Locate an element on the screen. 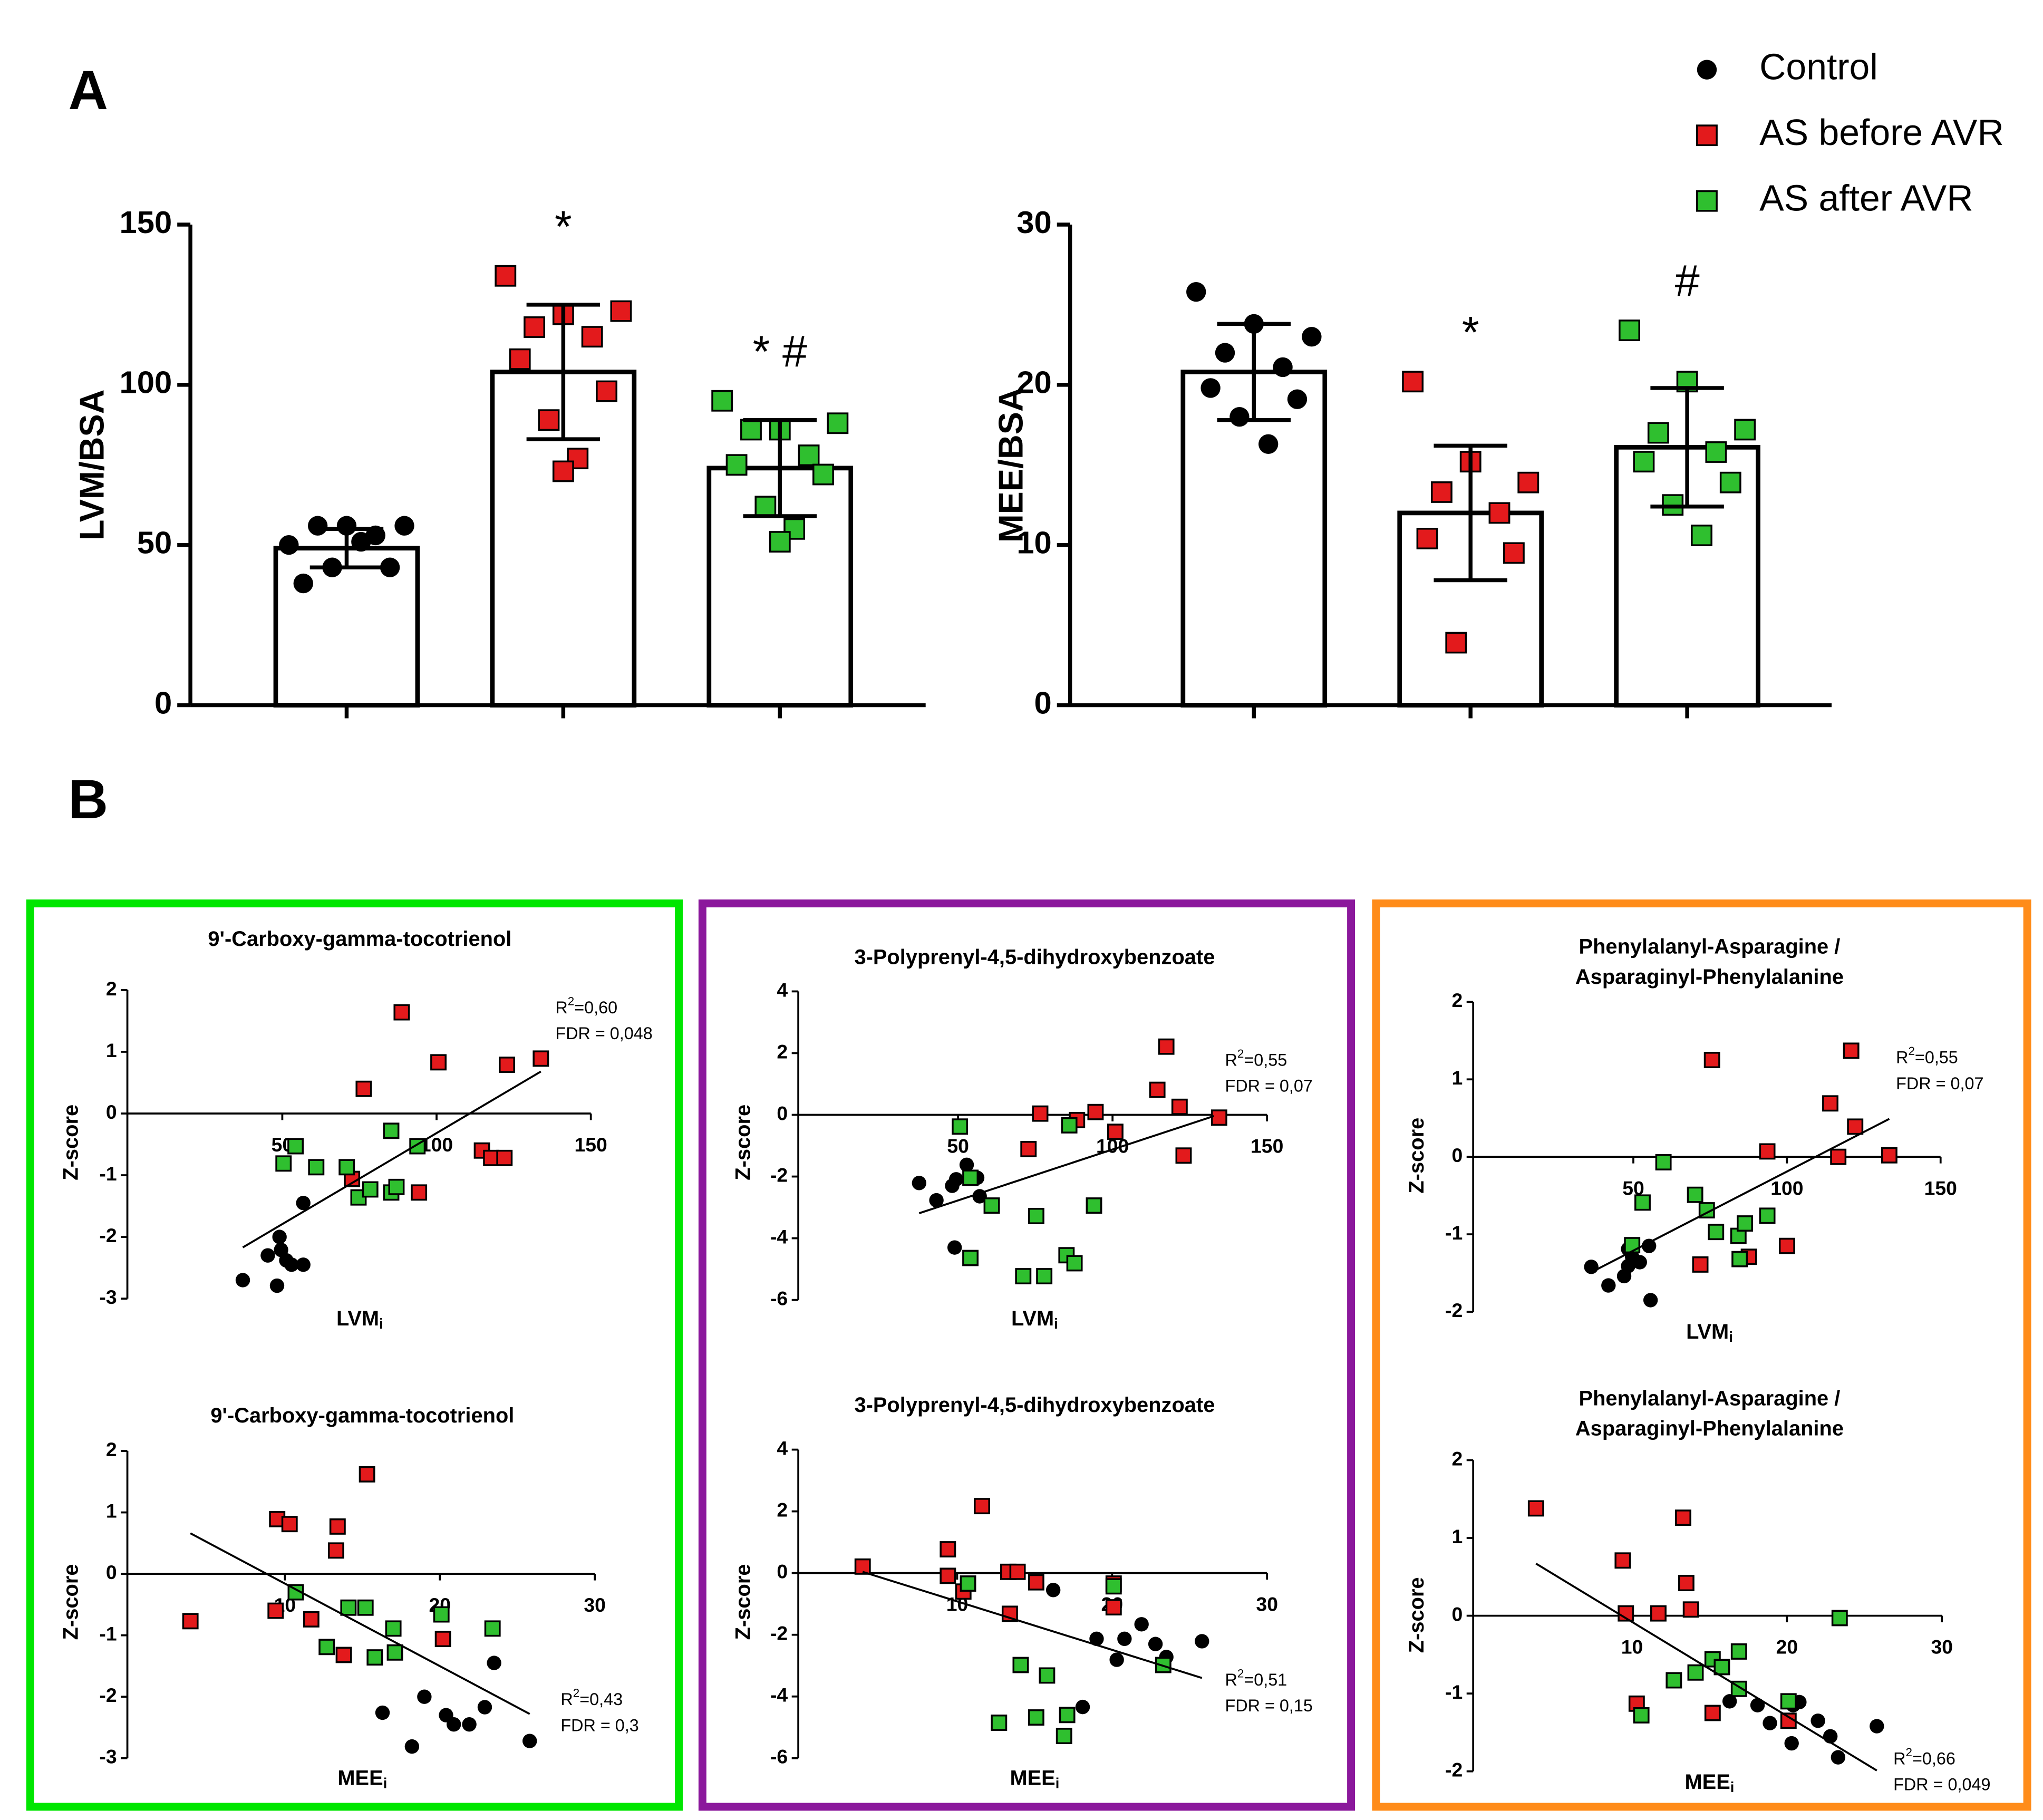 This screenshot has height=1820, width=2043. r-squared-label: R is located at coordinates (1231, 1059).